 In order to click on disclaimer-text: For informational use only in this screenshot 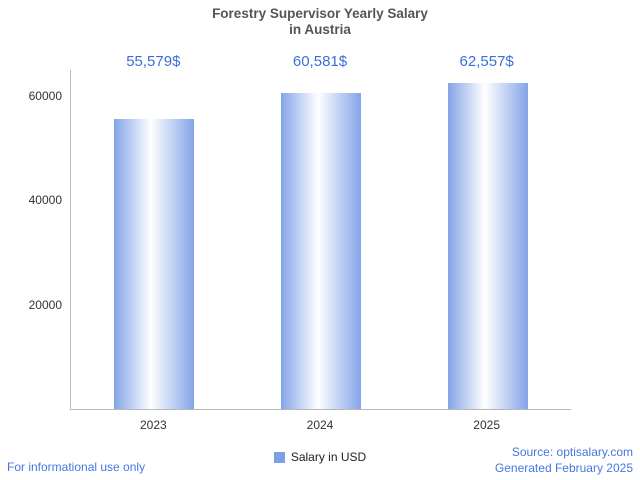, I will do `click(76, 467)`.